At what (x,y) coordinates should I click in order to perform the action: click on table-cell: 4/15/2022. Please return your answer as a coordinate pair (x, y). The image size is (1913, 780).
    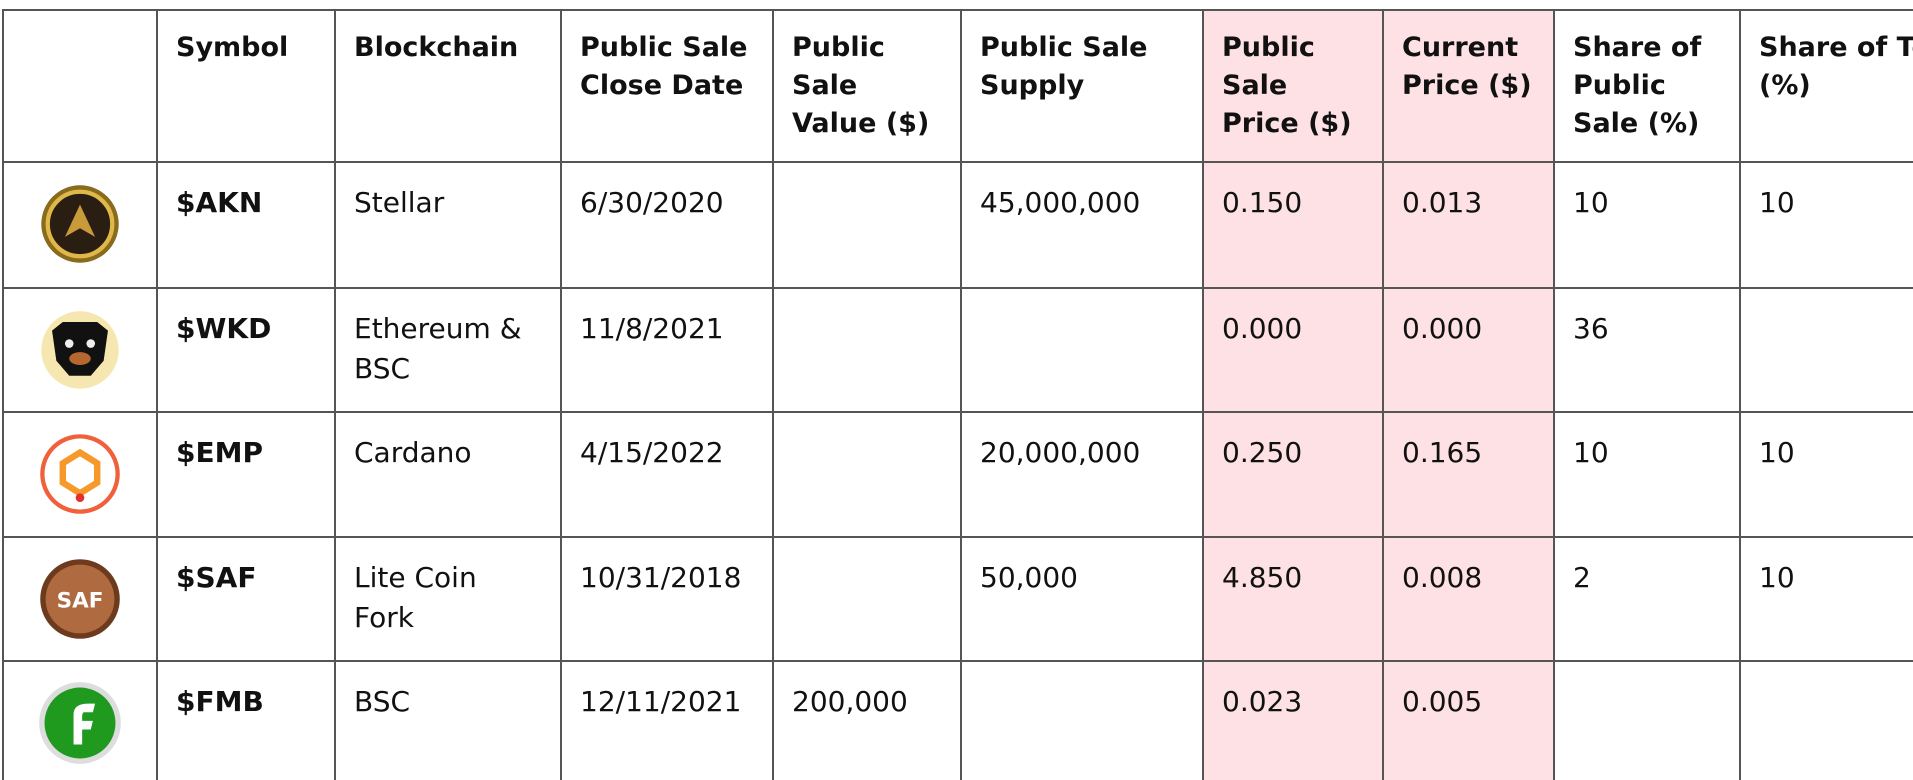
    Looking at the image, I should click on (667, 474).